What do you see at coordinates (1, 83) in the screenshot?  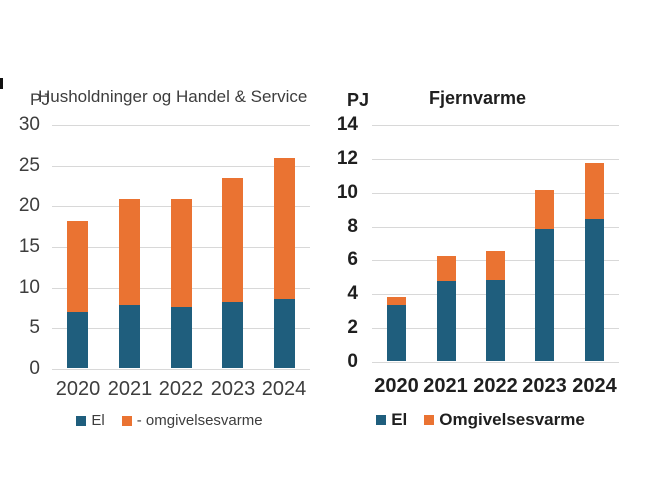 I see `crop-artifact-mark` at bounding box center [1, 83].